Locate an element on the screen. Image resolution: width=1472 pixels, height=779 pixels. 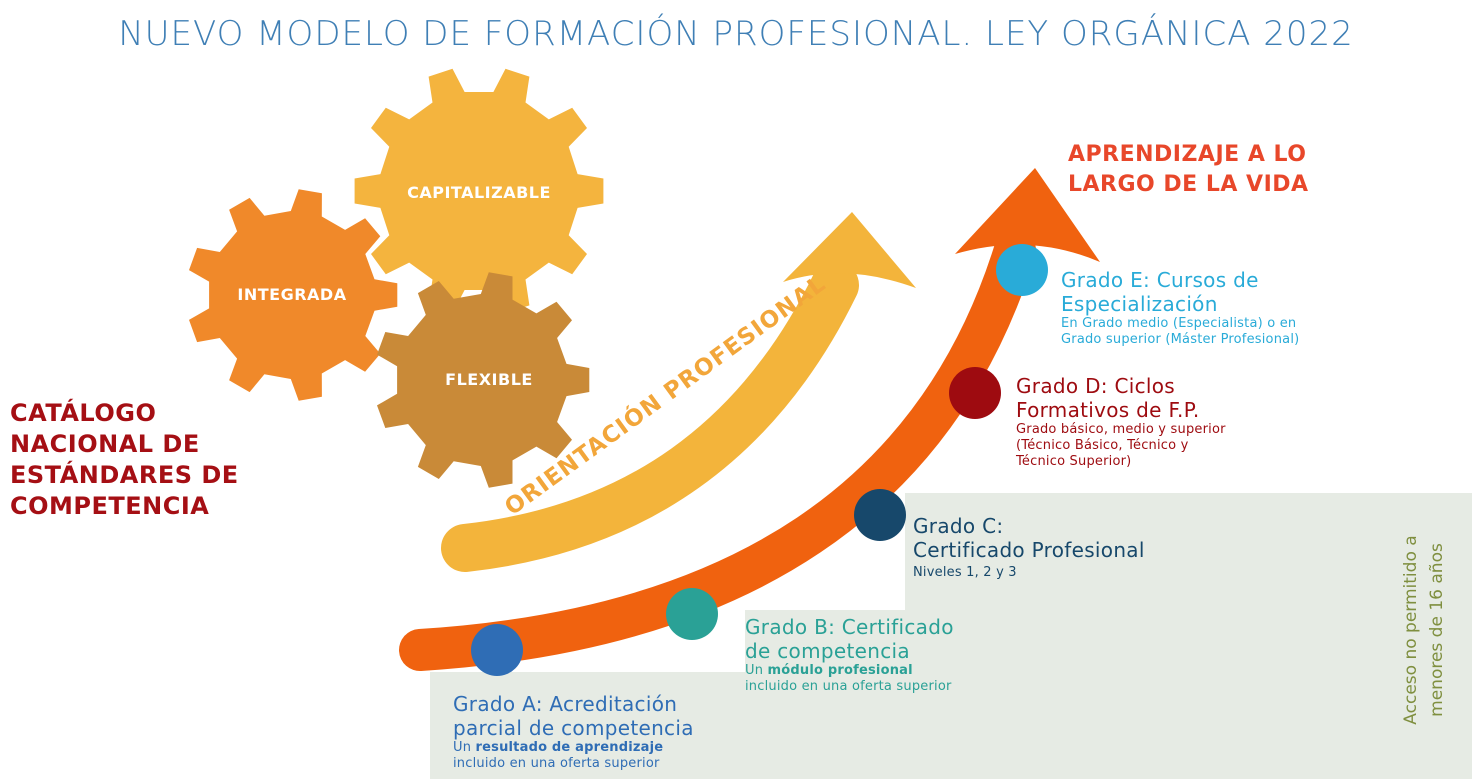
grade-c-description: Niveles 1, 2 y 3 is located at coordinates (965, 572).